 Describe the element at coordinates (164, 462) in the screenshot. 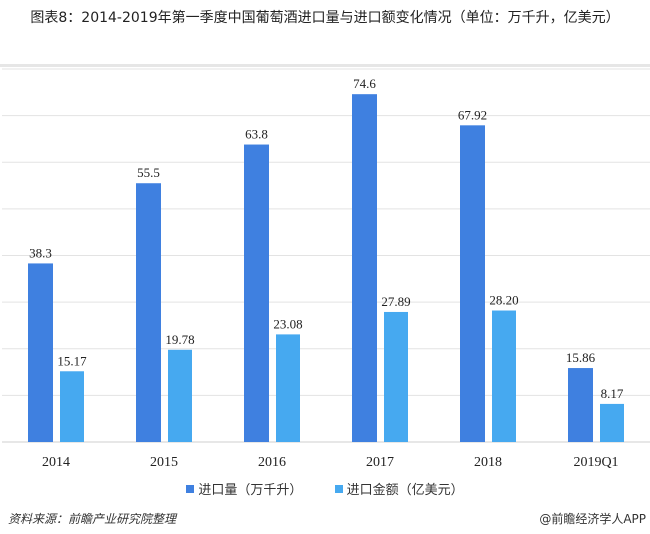

I see `x-tick-label: 2015` at that location.